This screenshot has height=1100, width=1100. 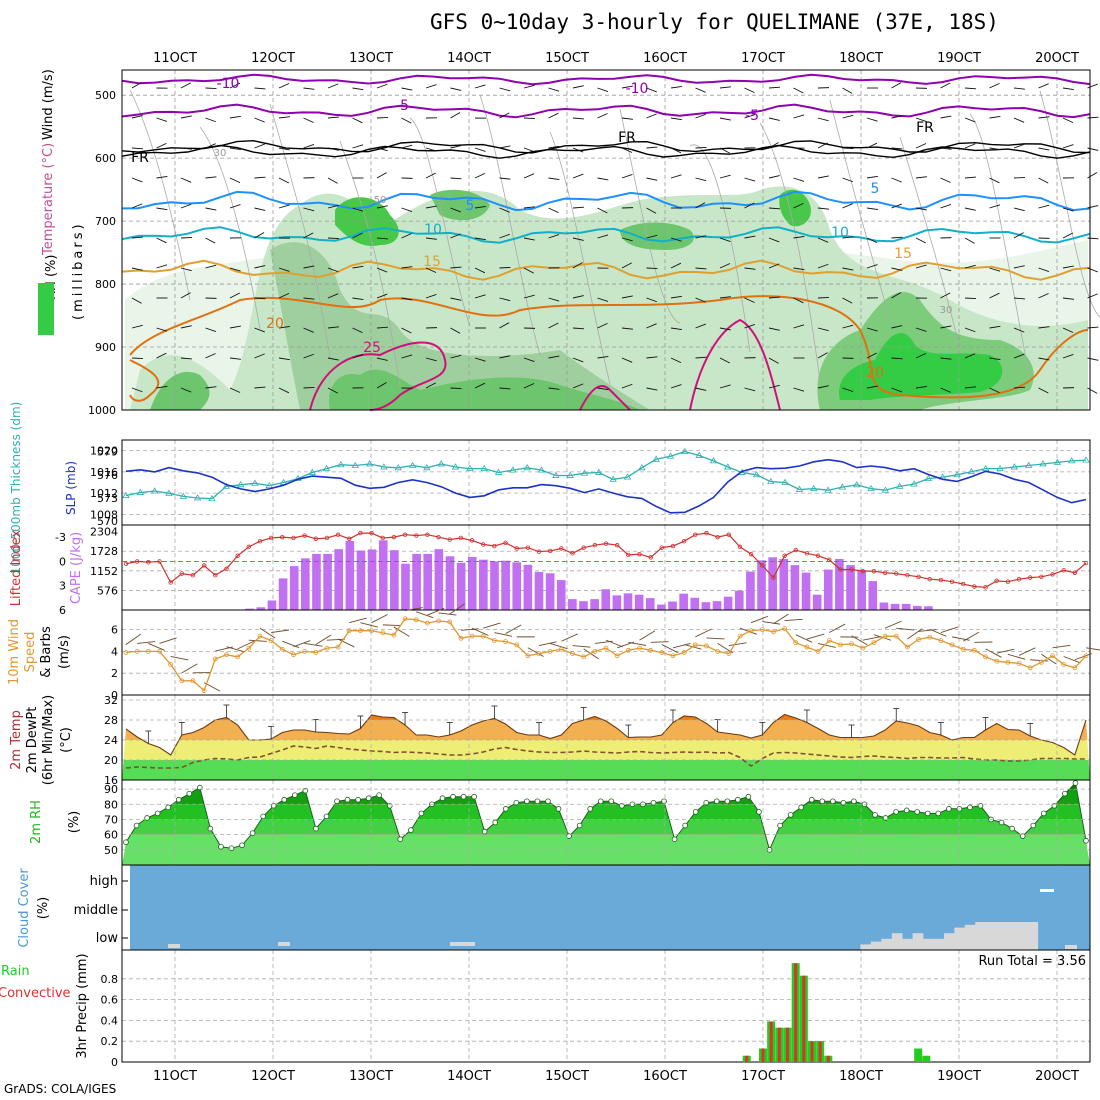 I want to click on temp-ylabel-a: 2m Temp, so click(x=16, y=740).